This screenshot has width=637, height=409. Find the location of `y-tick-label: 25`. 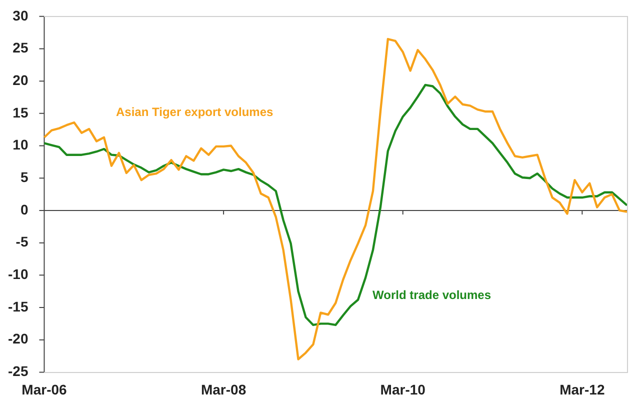

y-tick-label: 25 is located at coordinates (20, 48).